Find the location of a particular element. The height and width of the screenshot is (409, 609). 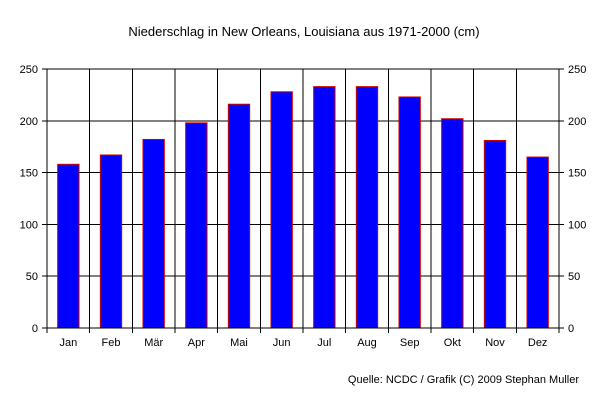

x-tick-label: Jul is located at coordinates (324, 343).